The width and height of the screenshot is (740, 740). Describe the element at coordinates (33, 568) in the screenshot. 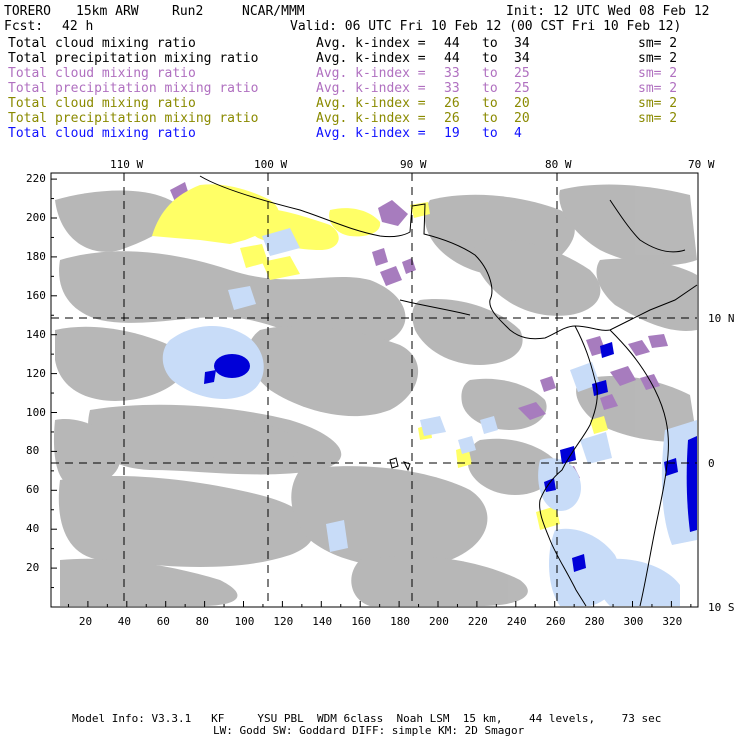

I see `y-tick-label: 20` at that location.